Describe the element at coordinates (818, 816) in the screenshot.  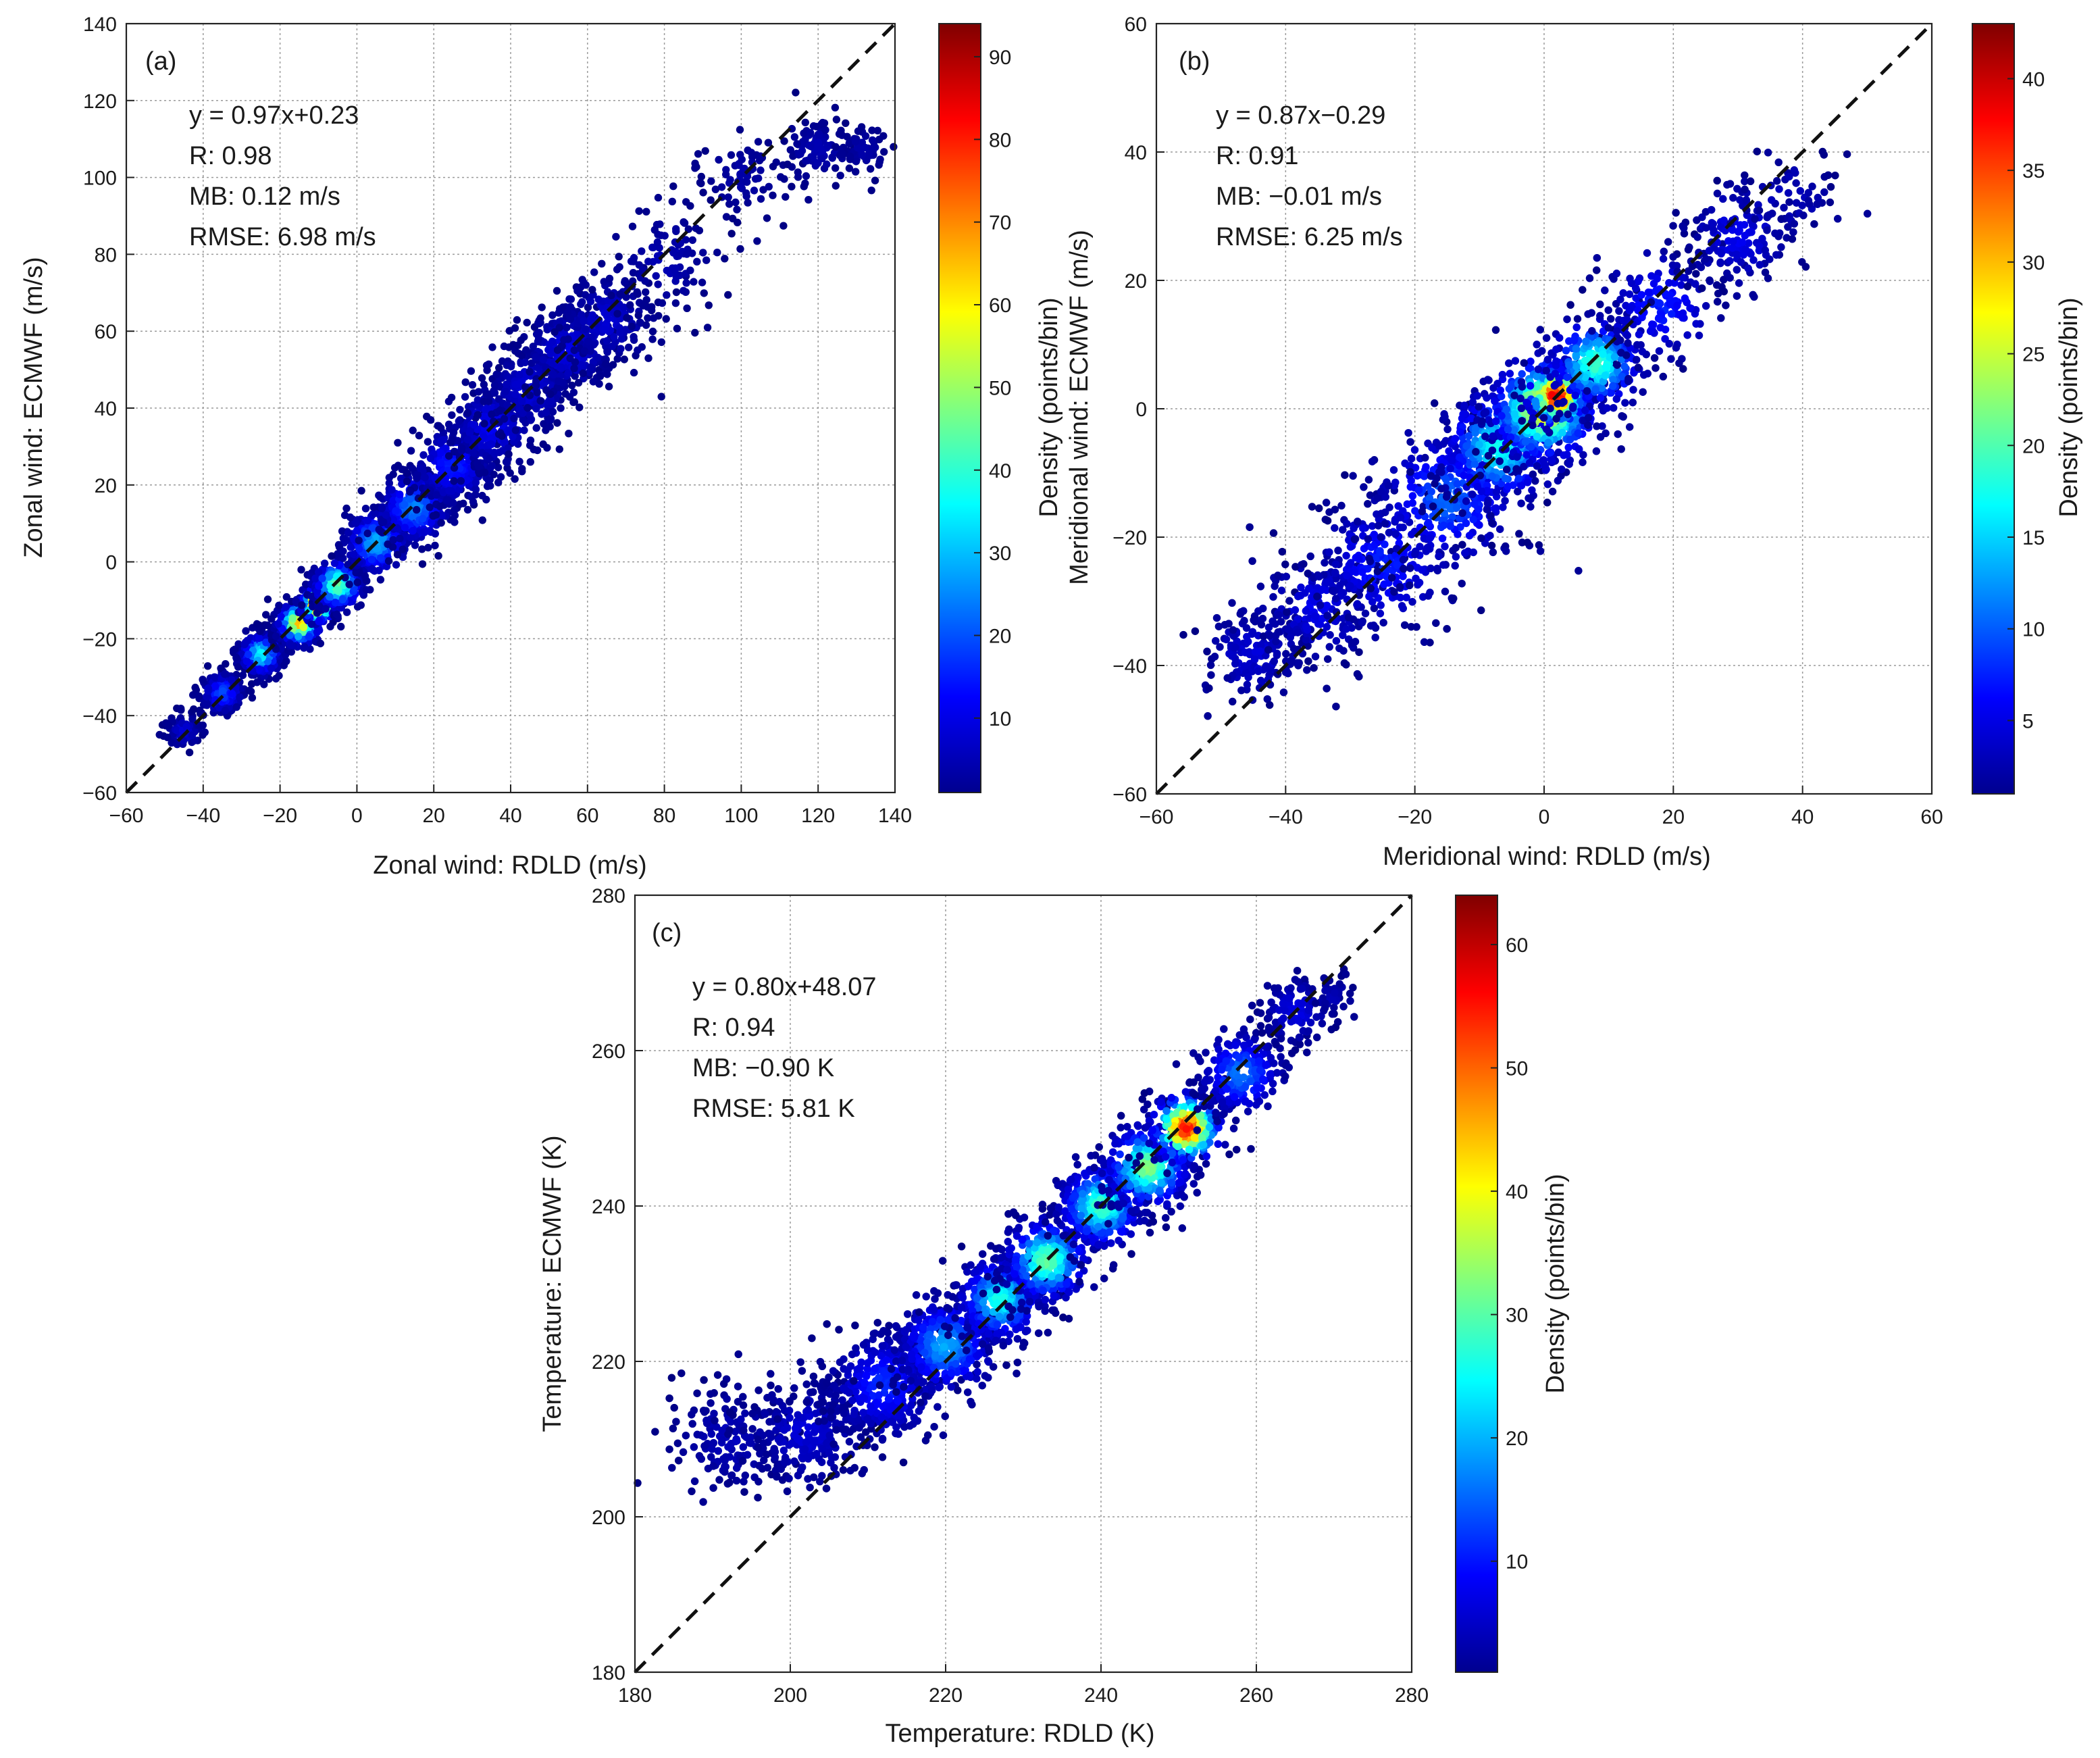
I see `x-tick-label: 120` at that location.